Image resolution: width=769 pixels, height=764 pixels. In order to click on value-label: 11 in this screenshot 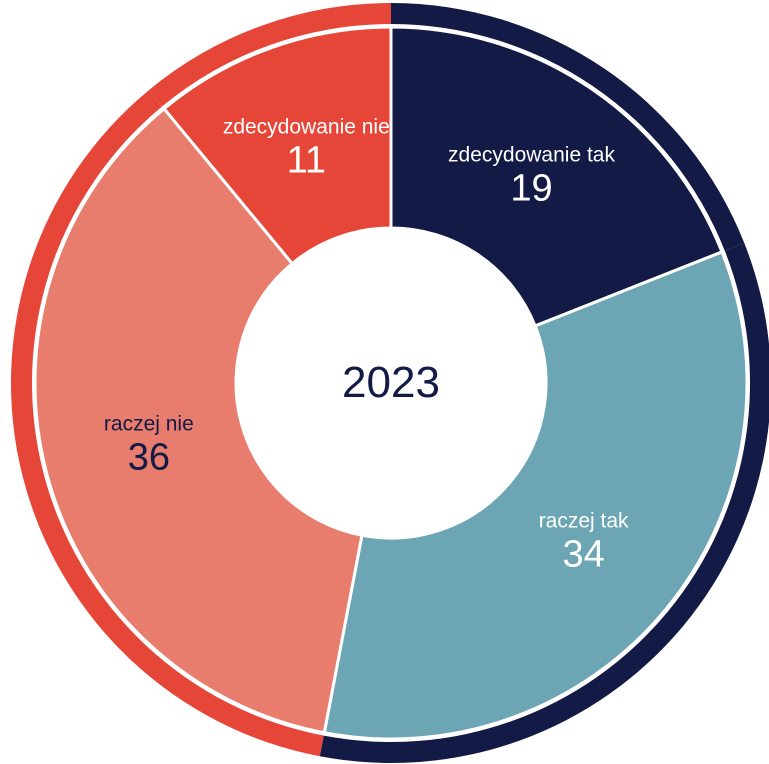, I will do `click(306, 160)`.